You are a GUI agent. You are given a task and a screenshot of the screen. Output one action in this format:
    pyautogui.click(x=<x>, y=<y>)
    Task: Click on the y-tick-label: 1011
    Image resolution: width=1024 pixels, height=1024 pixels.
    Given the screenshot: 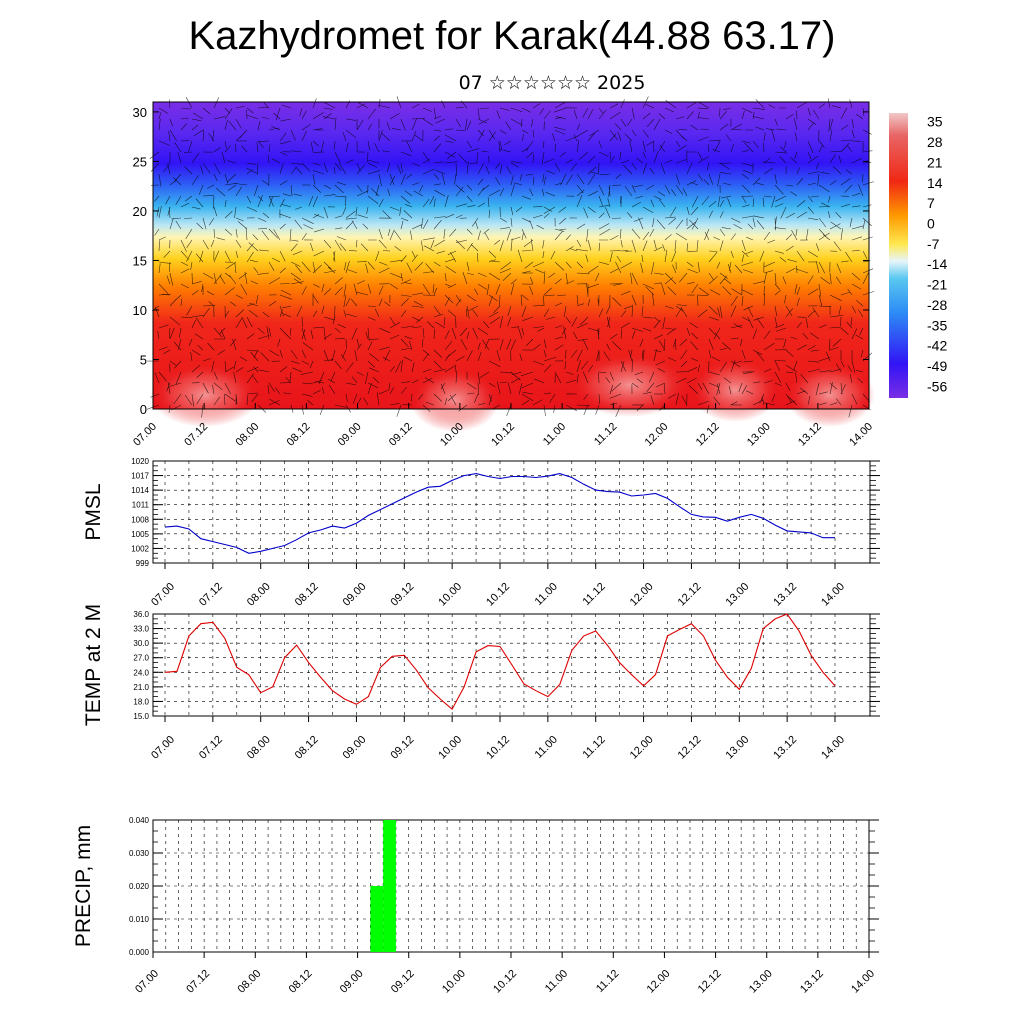 What is the action you would take?
    pyautogui.click(x=141, y=505)
    